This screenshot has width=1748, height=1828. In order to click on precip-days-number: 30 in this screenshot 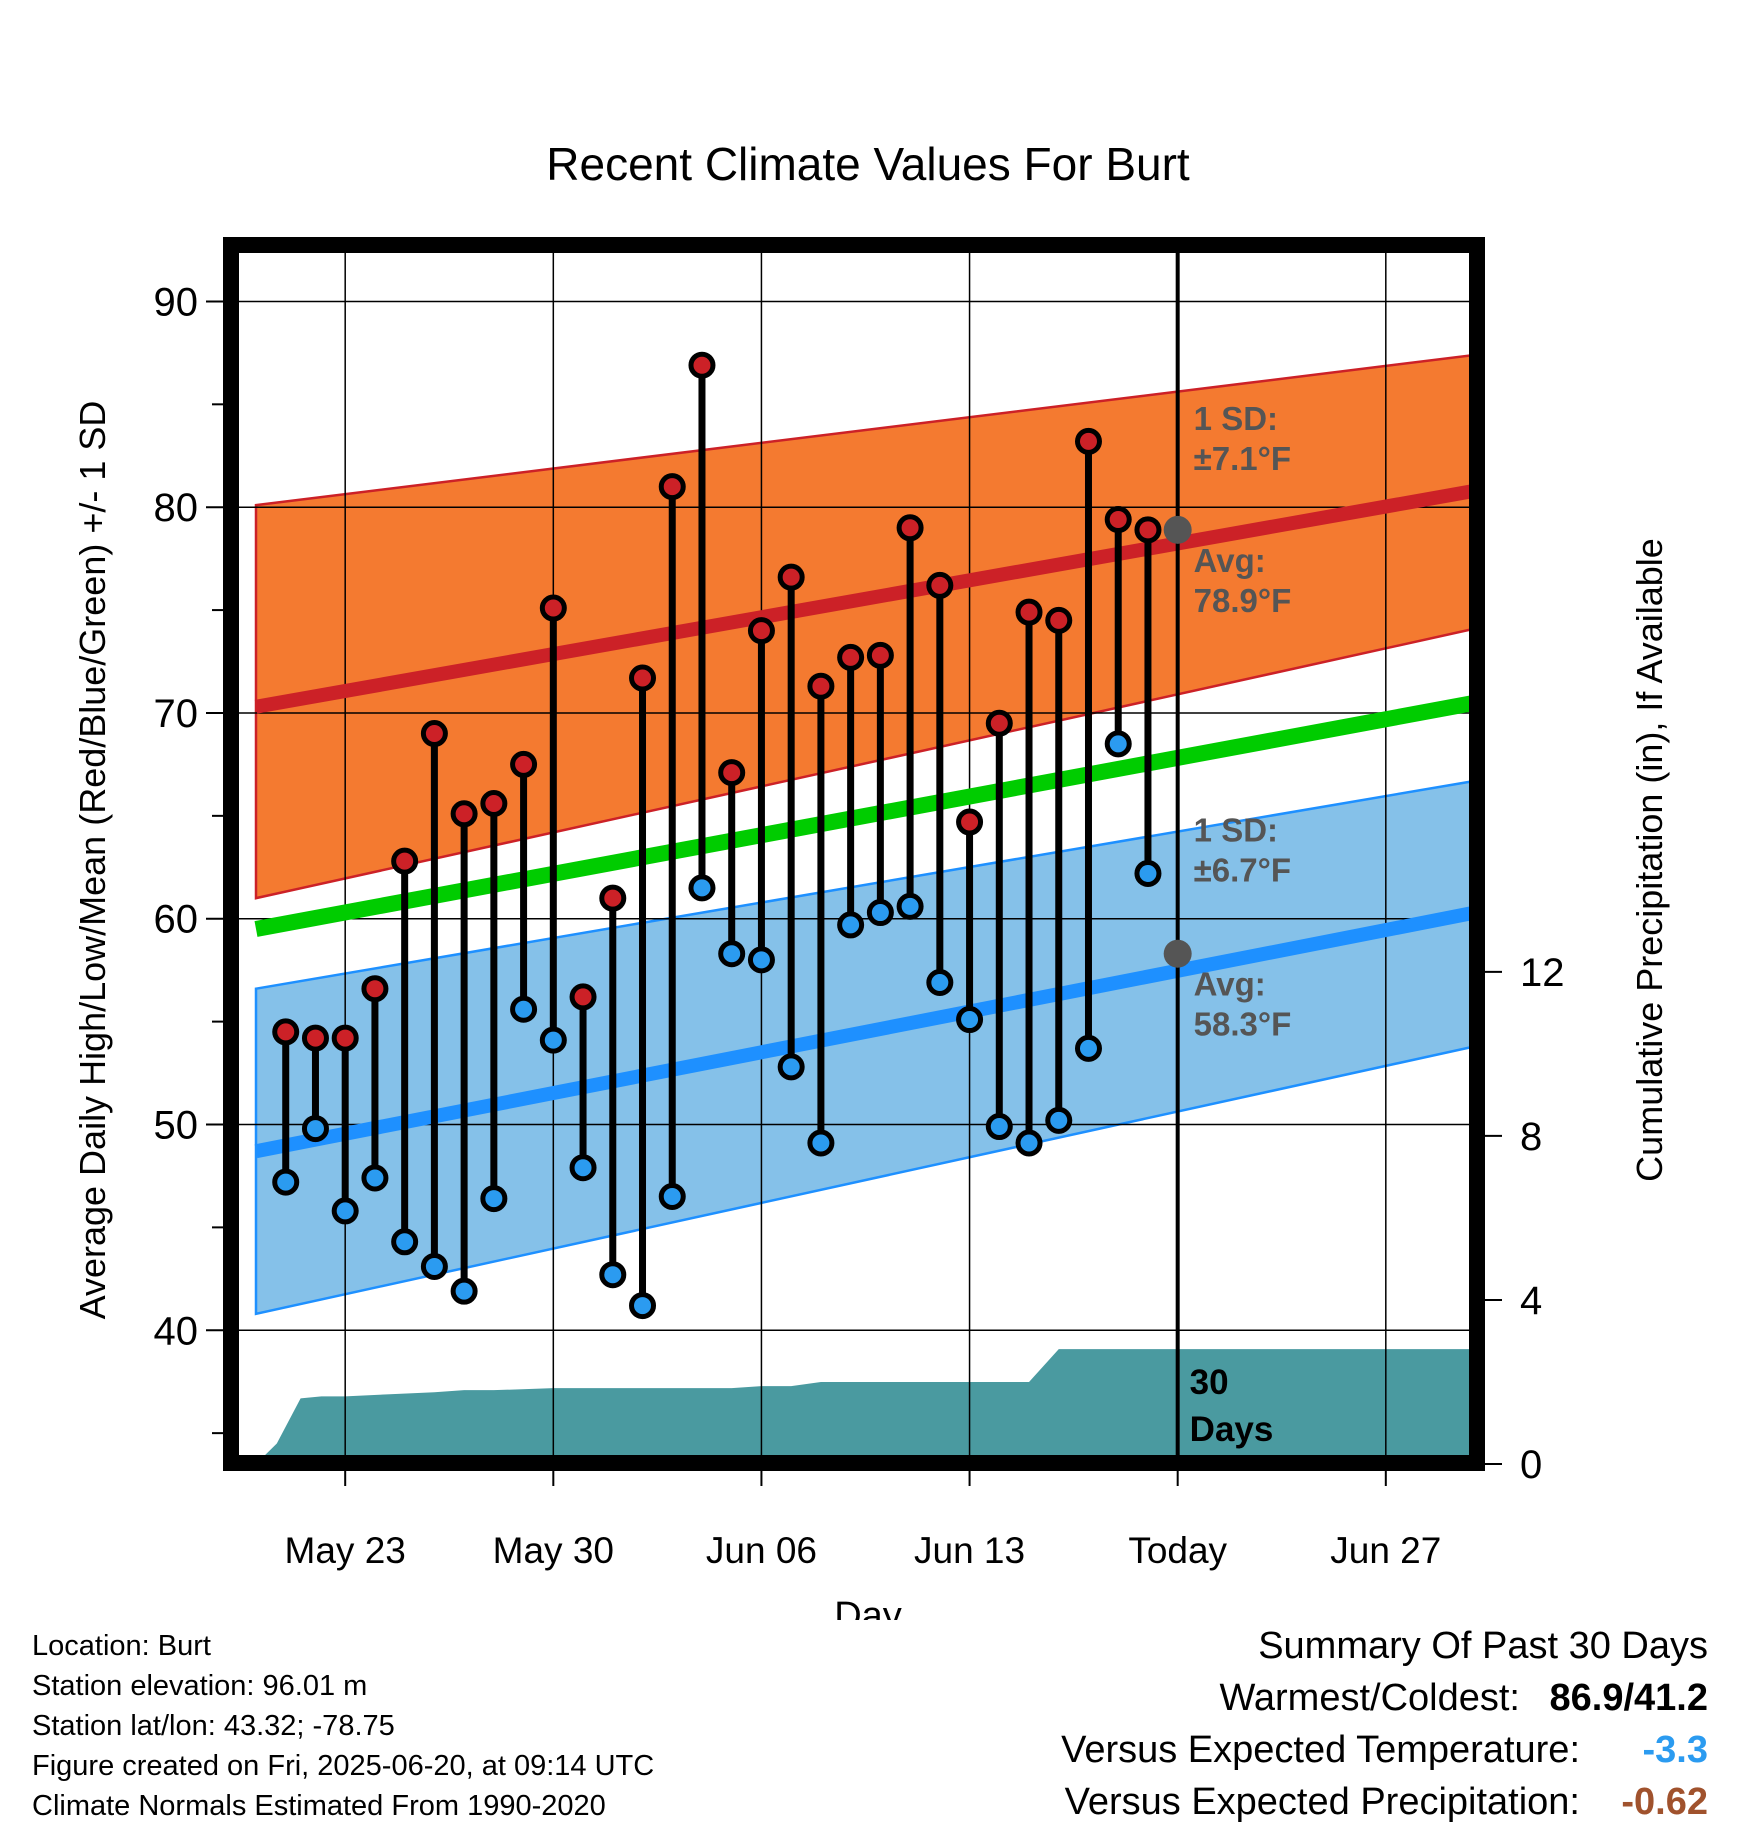, I will do `click(1209, 1382)`.